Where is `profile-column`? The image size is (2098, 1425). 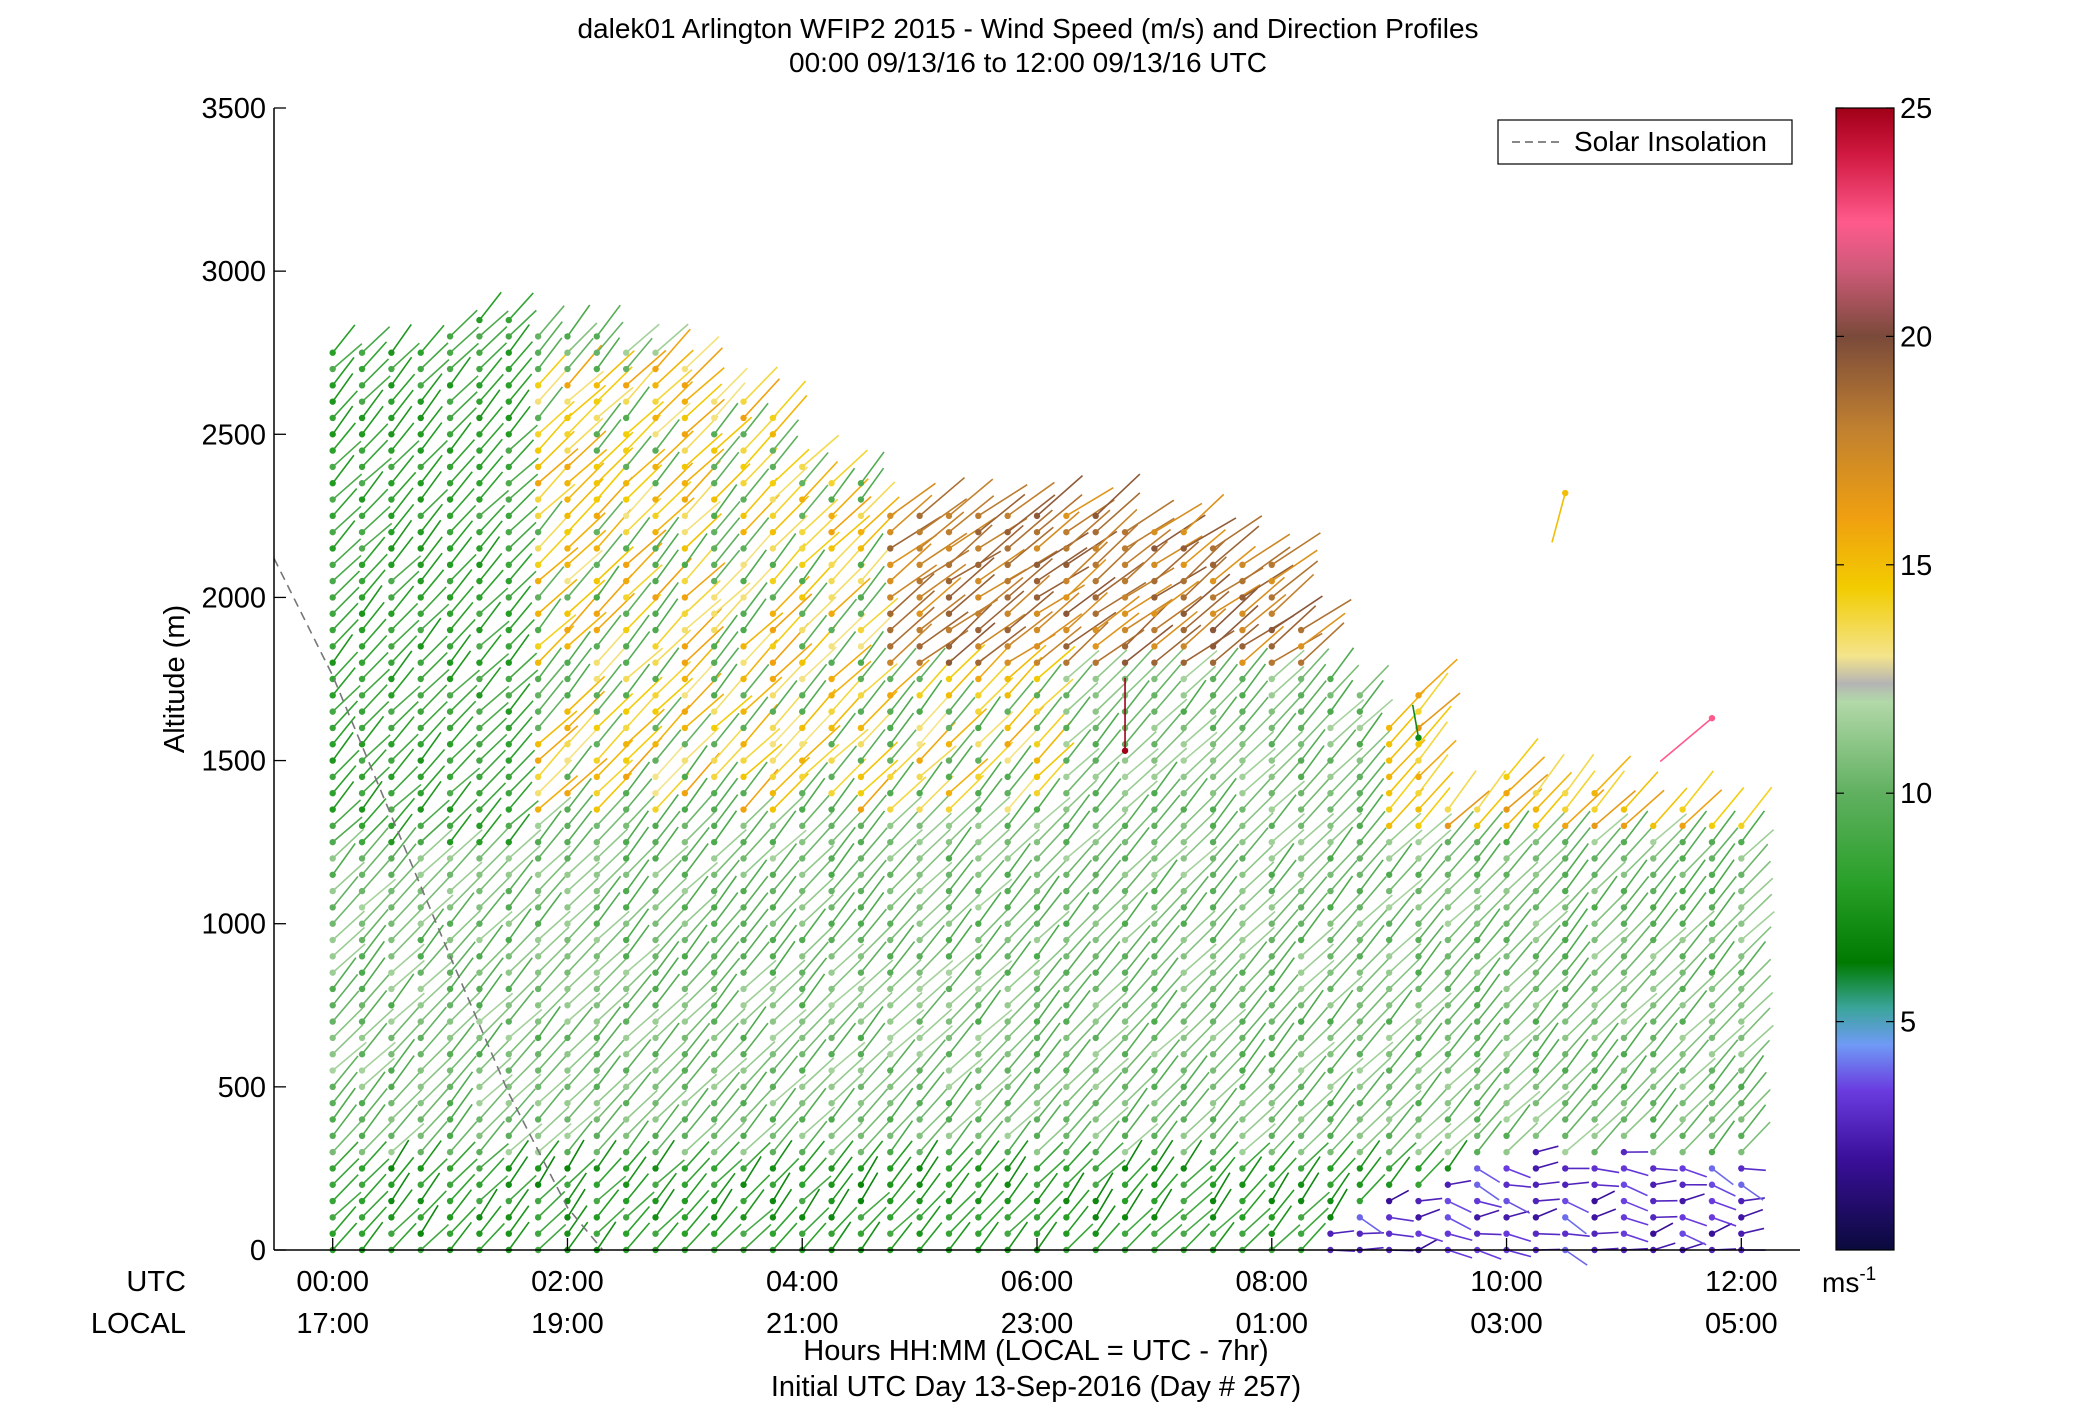 profile-column is located at coordinates (377, 790).